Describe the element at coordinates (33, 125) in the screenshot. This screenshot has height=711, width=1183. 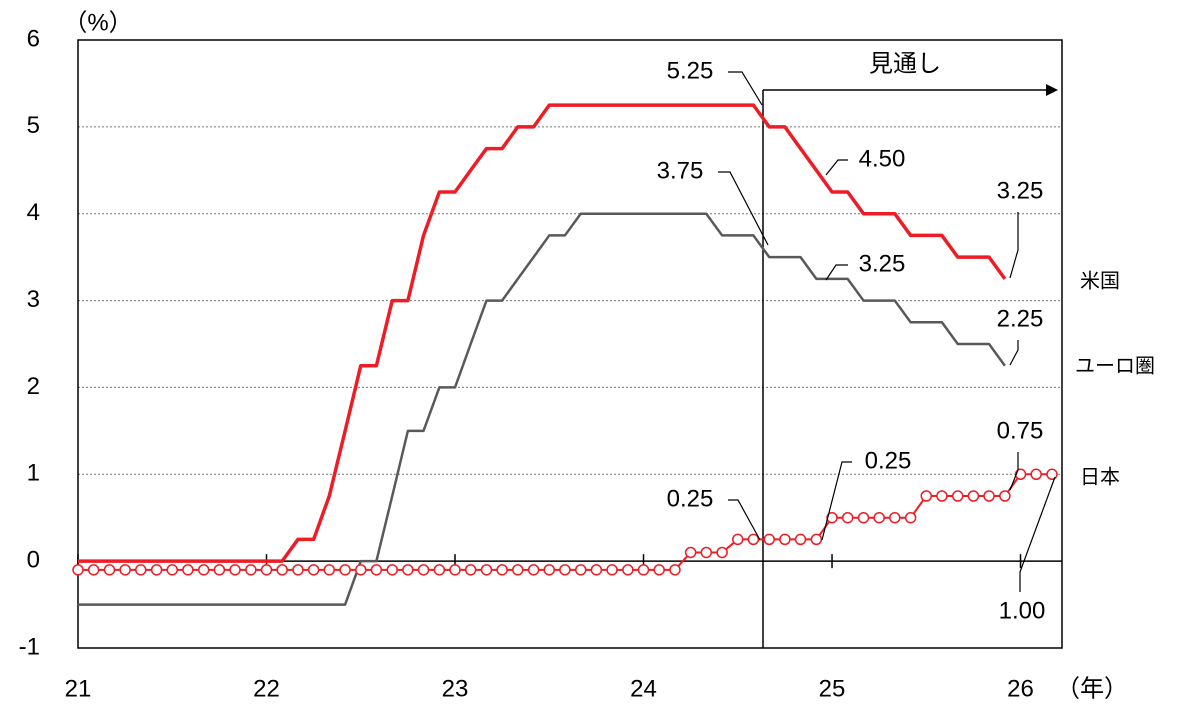
I see `y-tick-label: 5` at that location.